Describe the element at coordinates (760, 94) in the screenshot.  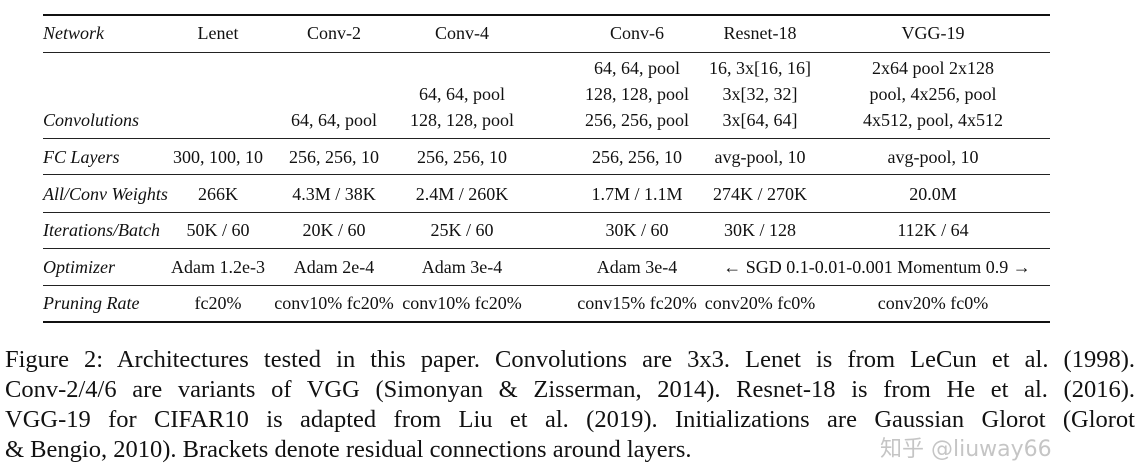
I see `table-cell: 3x[32, 32]` at that location.